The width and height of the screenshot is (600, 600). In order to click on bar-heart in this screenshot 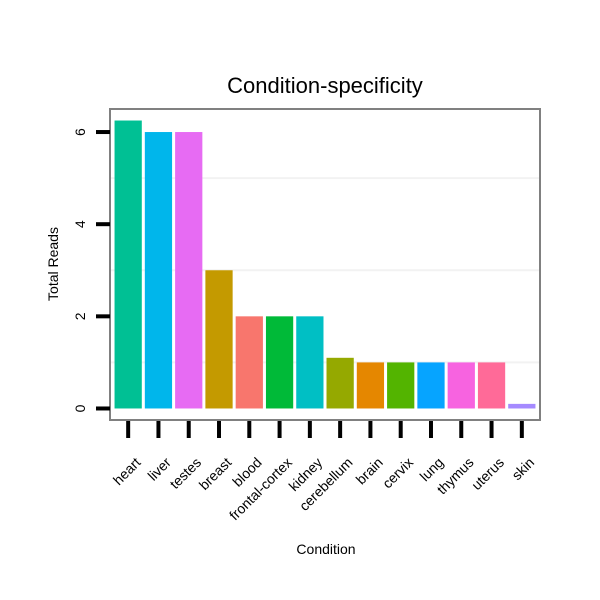, I will do `click(128, 264)`.